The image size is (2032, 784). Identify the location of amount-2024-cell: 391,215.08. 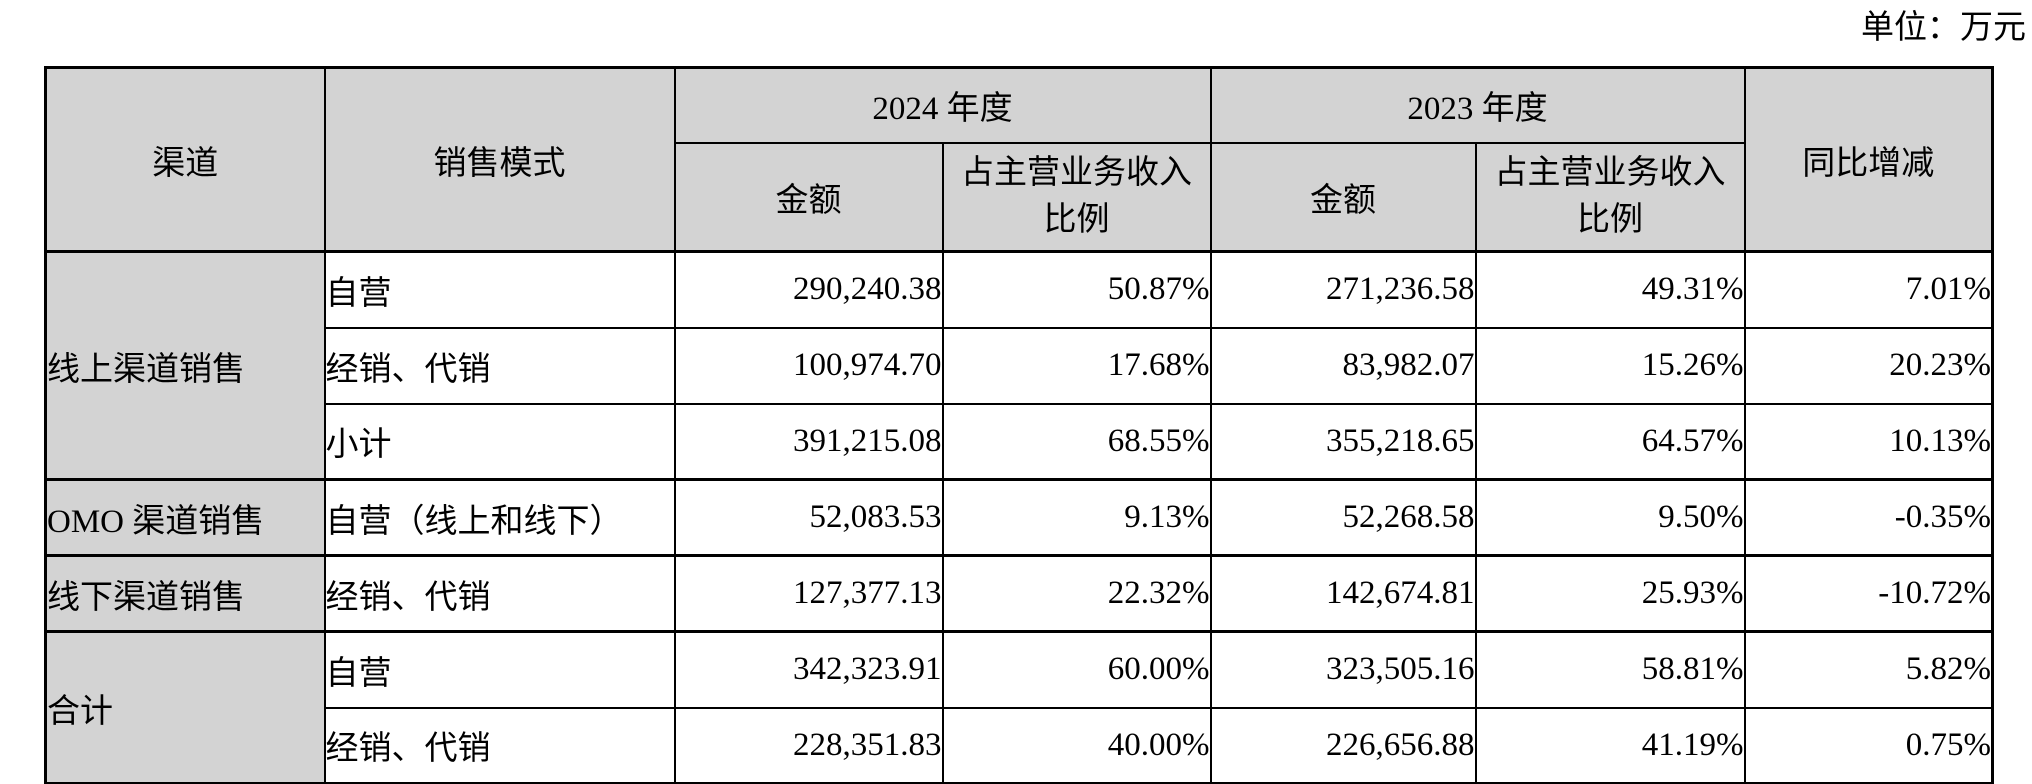
(808, 441).